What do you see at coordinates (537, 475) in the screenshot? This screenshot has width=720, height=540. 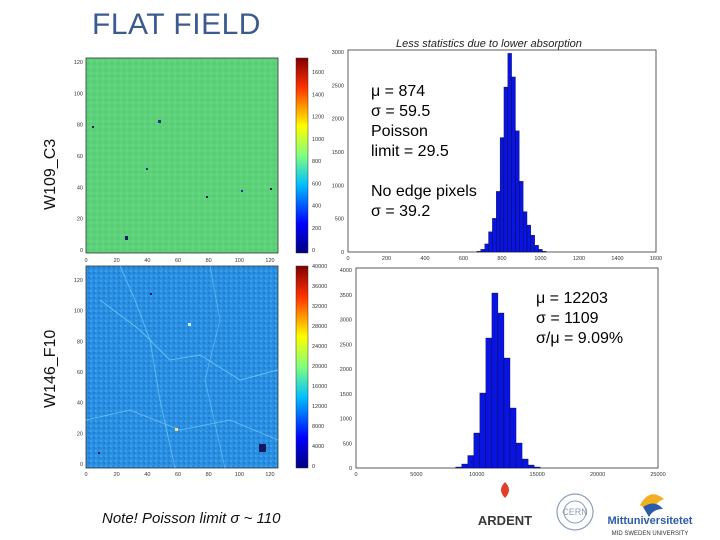 I see `x-tick-label: 15000` at bounding box center [537, 475].